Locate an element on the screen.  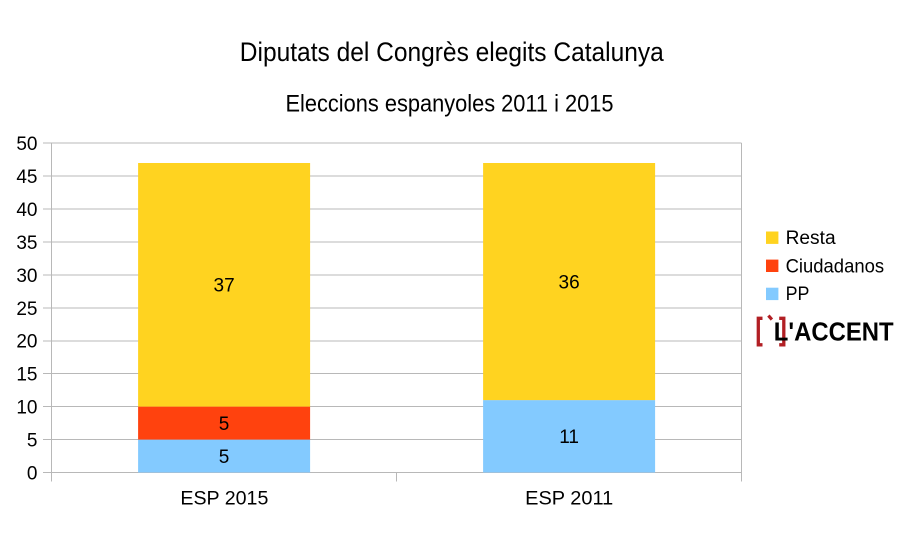
svg-text: 10 is located at coordinates (26, 408).